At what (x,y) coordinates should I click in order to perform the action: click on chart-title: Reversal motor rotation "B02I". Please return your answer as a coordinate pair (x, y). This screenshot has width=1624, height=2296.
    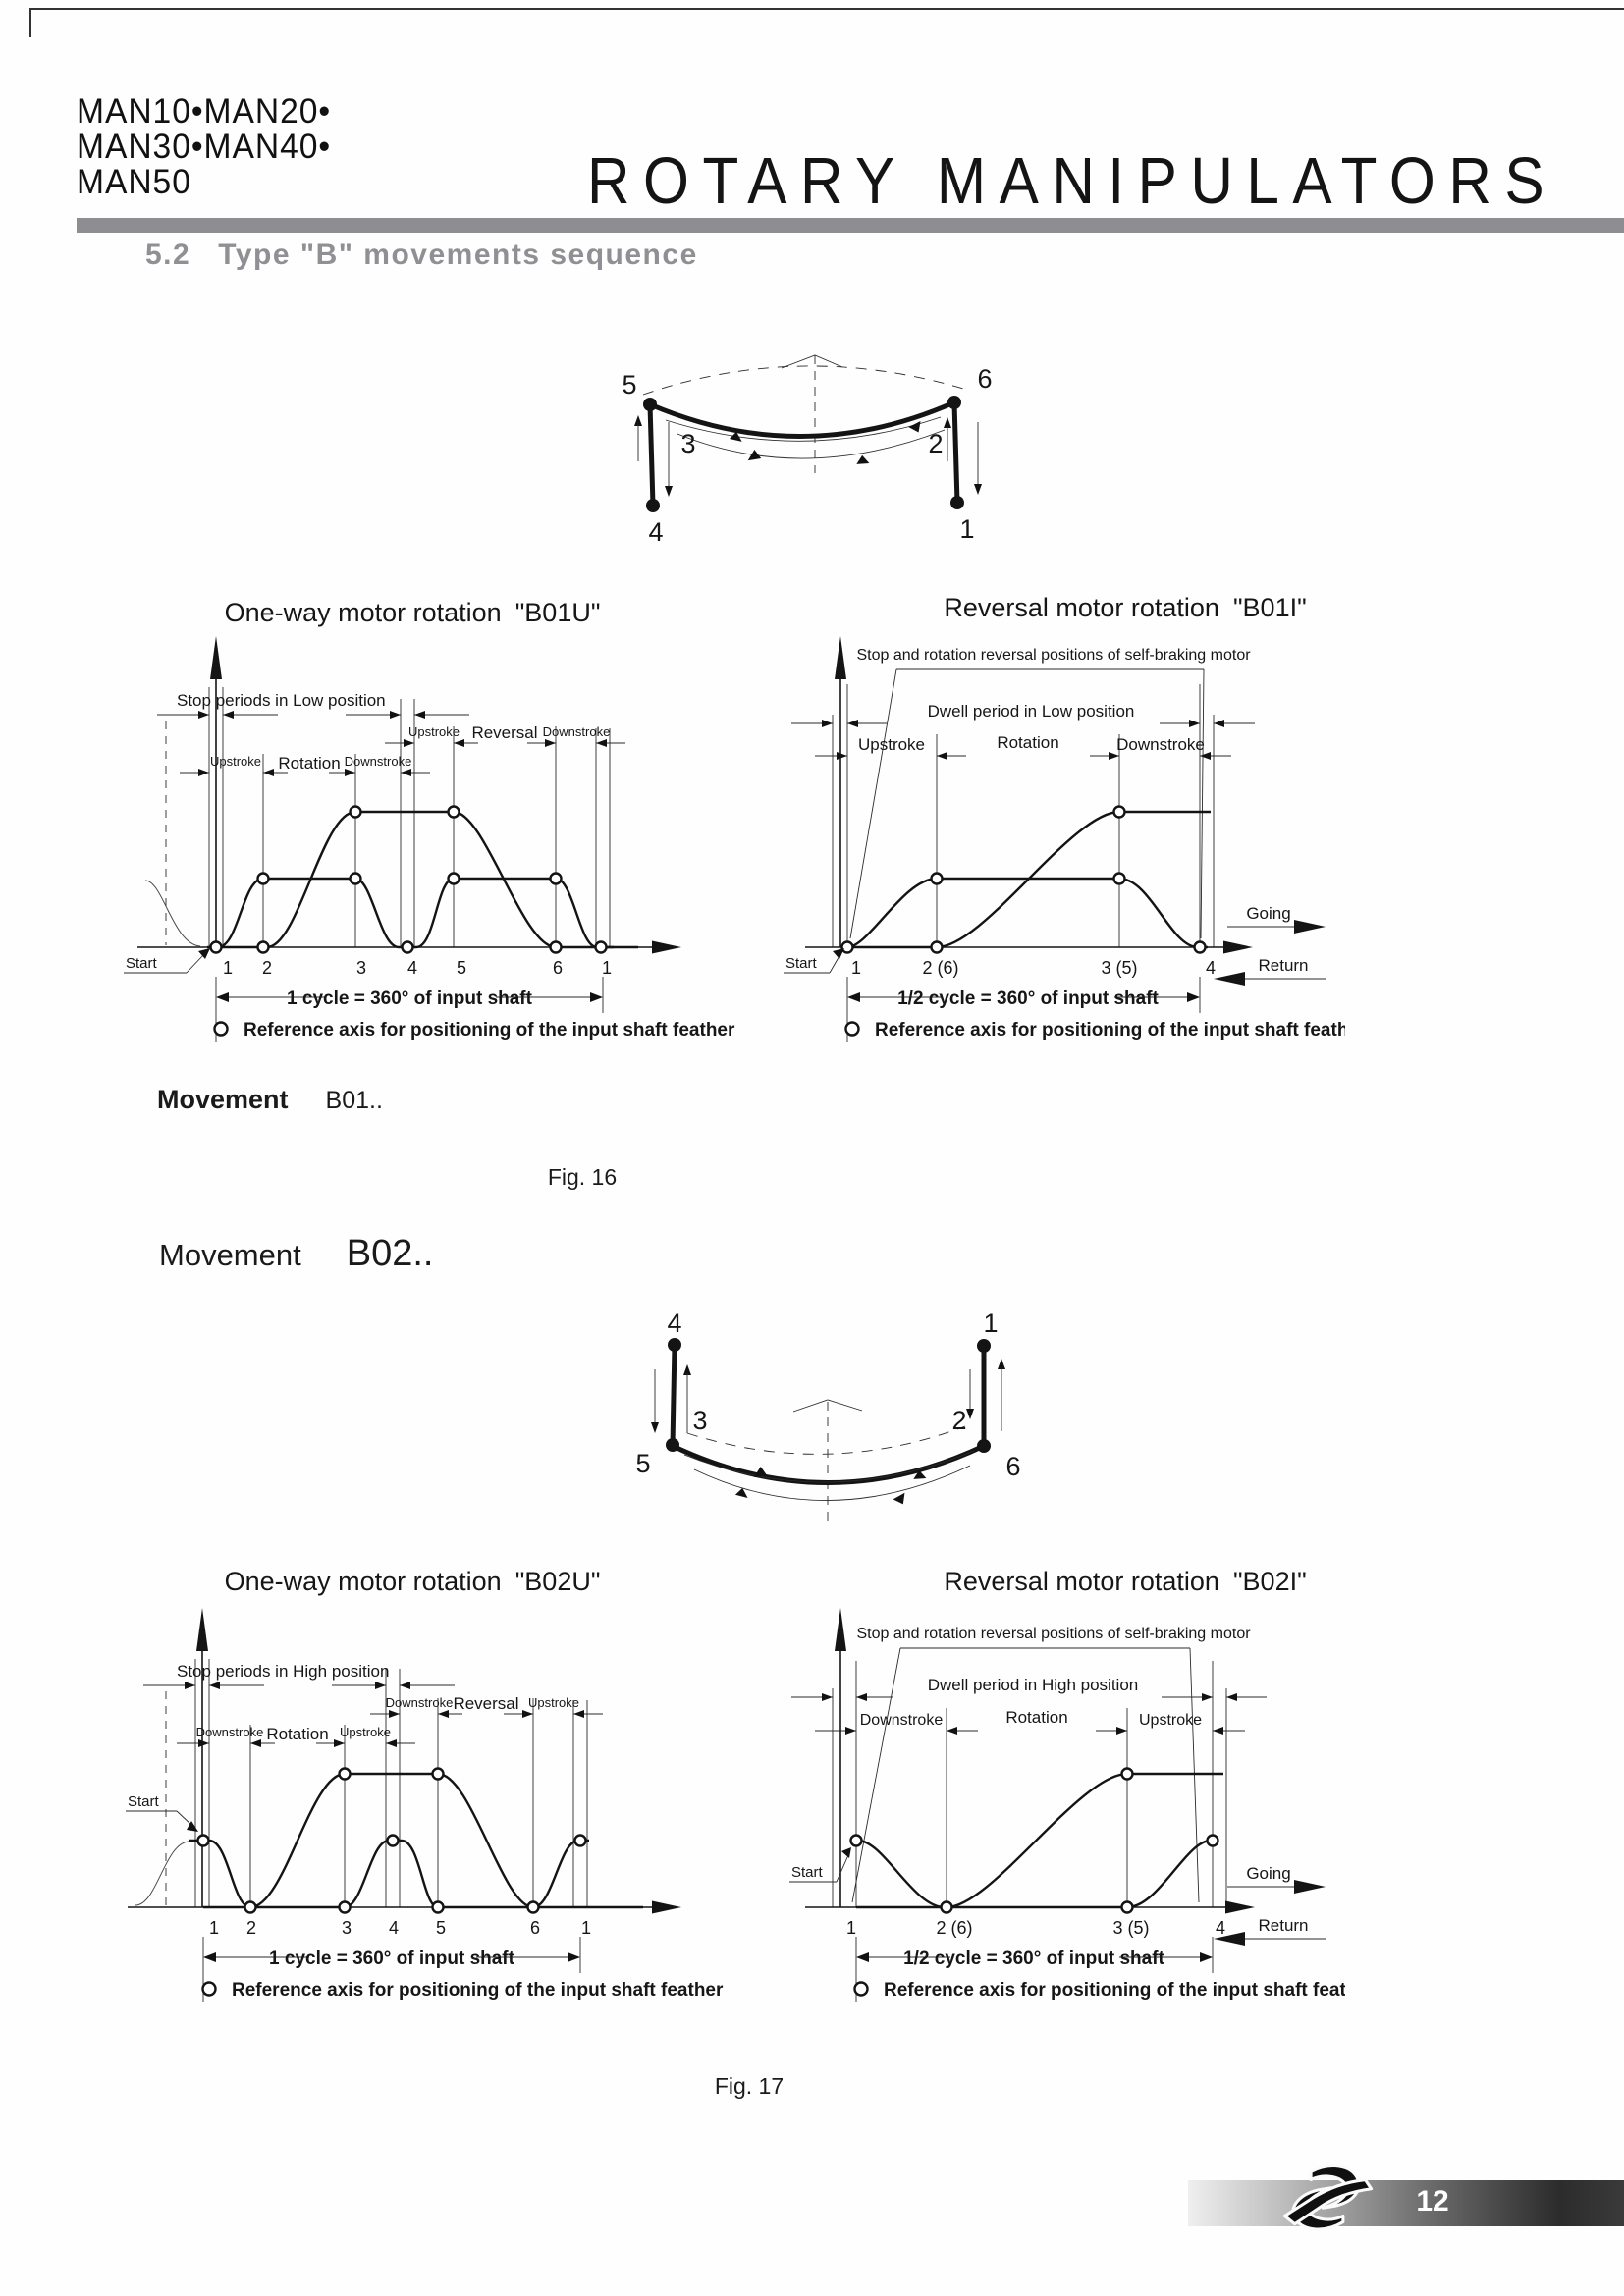
    Looking at the image, I should click on (1125, 1582).